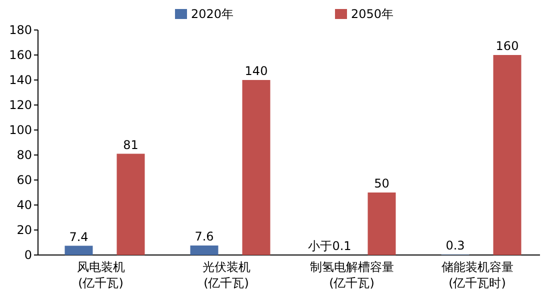 This screenshot has width=549, height=307. Describe the element at coordinates (20, 105) in the screenshot. I see `y-tick-label: 120` at that location.